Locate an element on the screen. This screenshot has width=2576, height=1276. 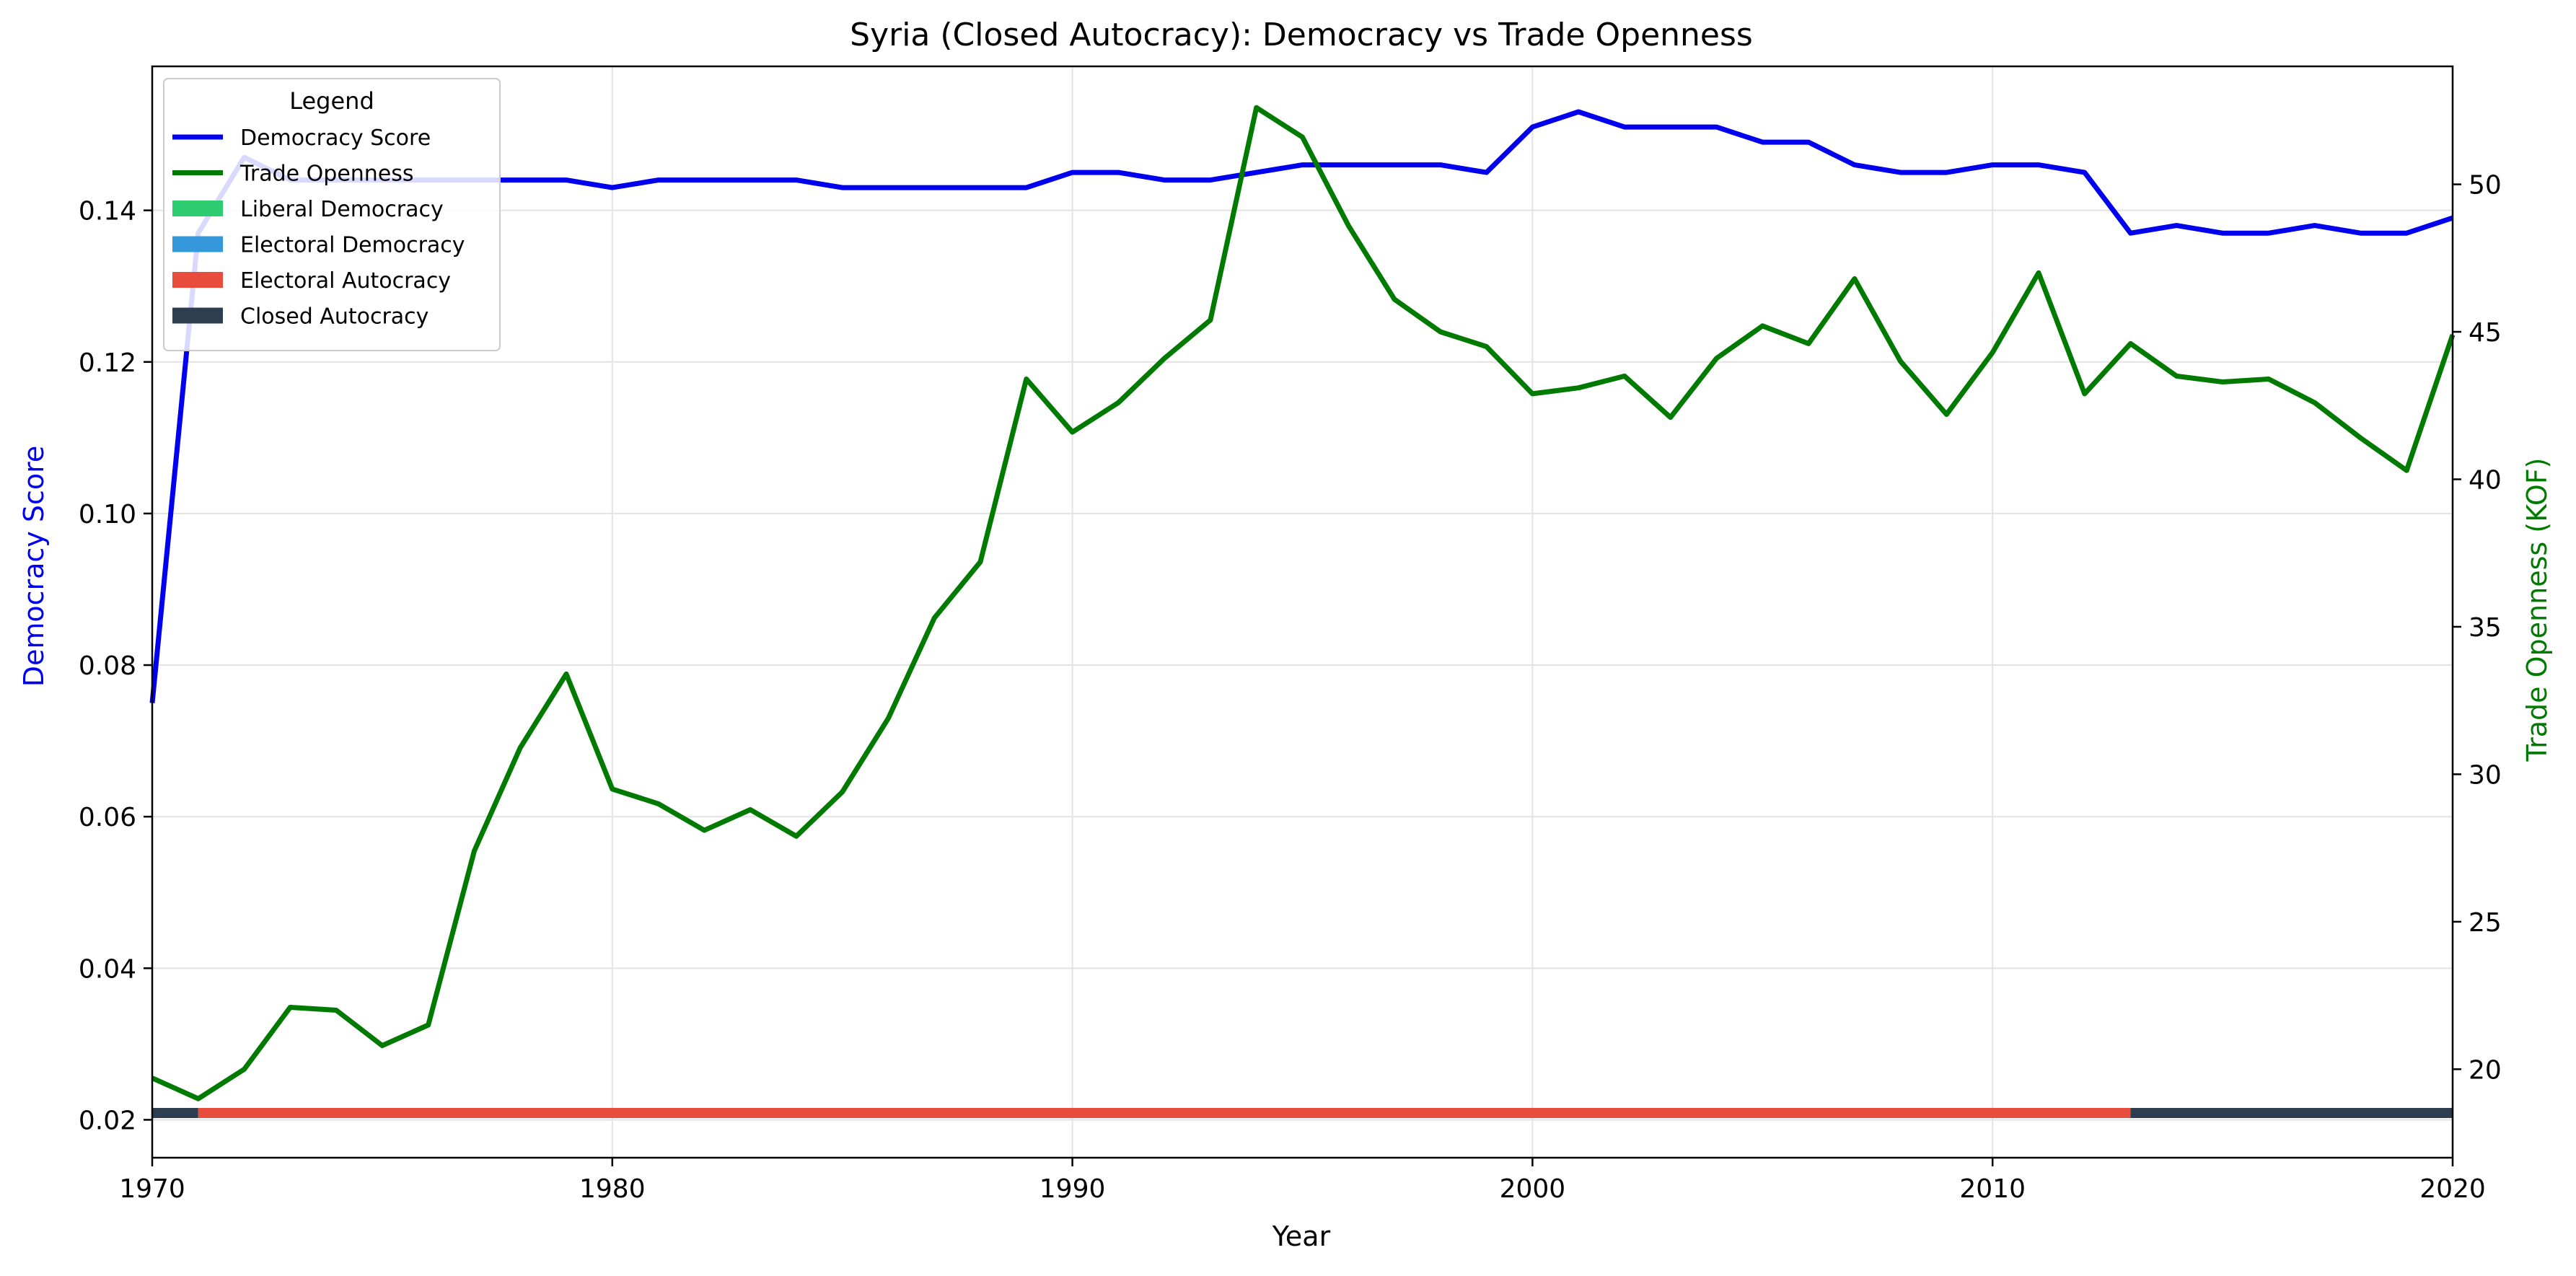
y-left-tick-label: 0.12 is located at coordinates (107, 363).